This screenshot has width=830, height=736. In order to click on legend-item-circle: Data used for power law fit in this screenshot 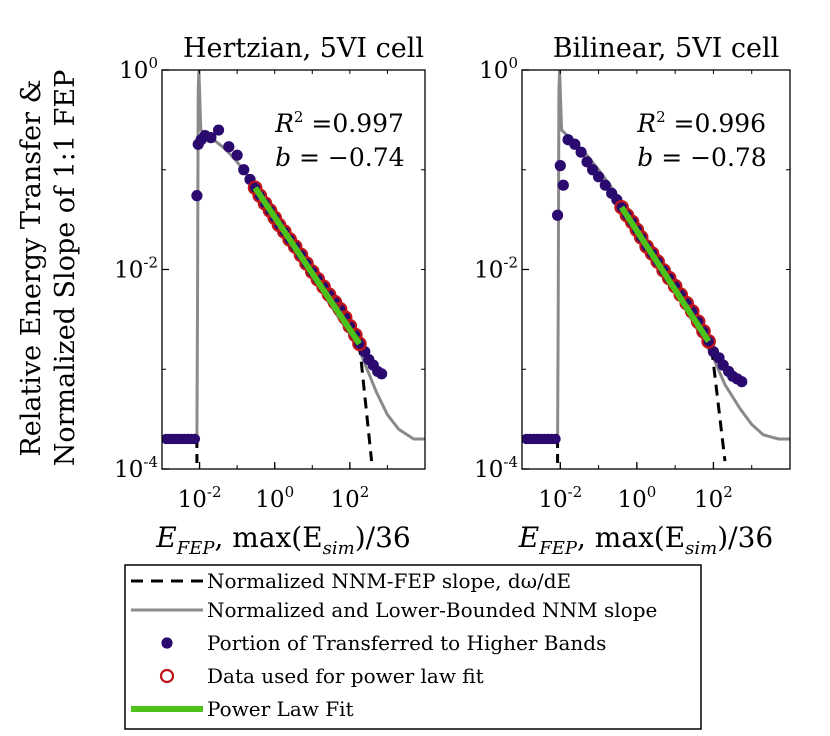, I will do `click(321, 676)`.